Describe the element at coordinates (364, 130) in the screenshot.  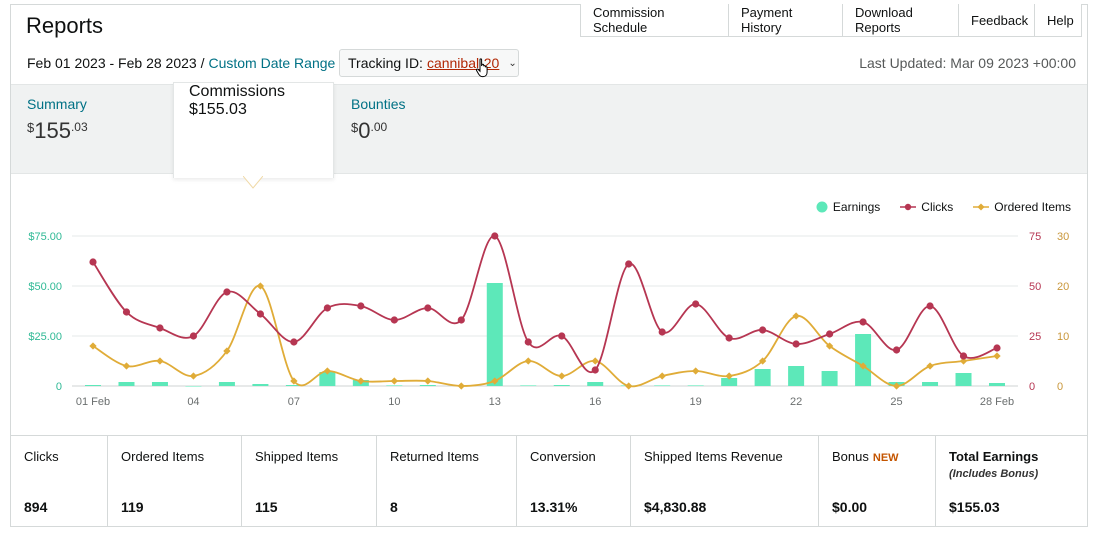
I see `amount-whole: 0` at that location.